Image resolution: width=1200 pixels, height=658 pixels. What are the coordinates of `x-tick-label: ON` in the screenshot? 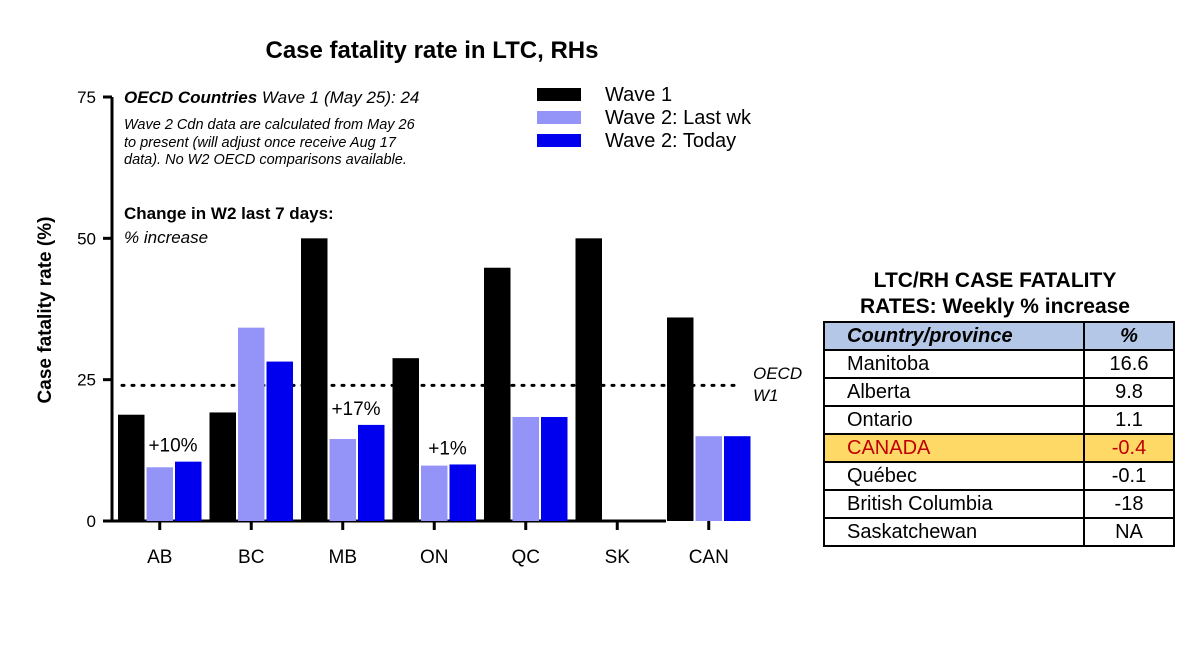 It's located at (434, 557).